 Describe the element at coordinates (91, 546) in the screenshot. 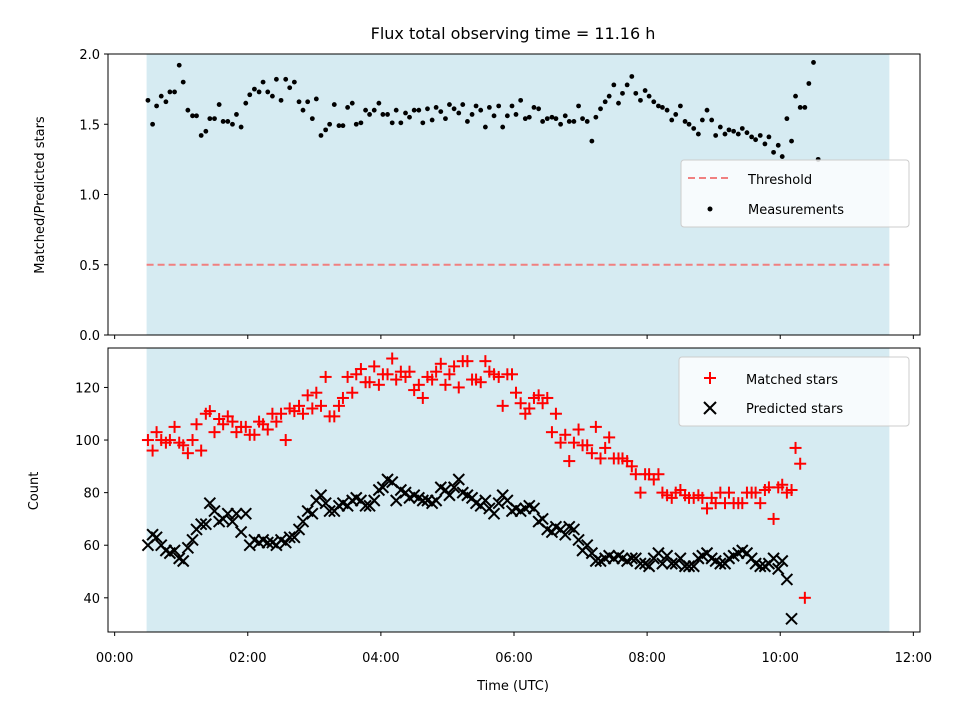

I see `bottom-y-tick-label: 60` at that location.